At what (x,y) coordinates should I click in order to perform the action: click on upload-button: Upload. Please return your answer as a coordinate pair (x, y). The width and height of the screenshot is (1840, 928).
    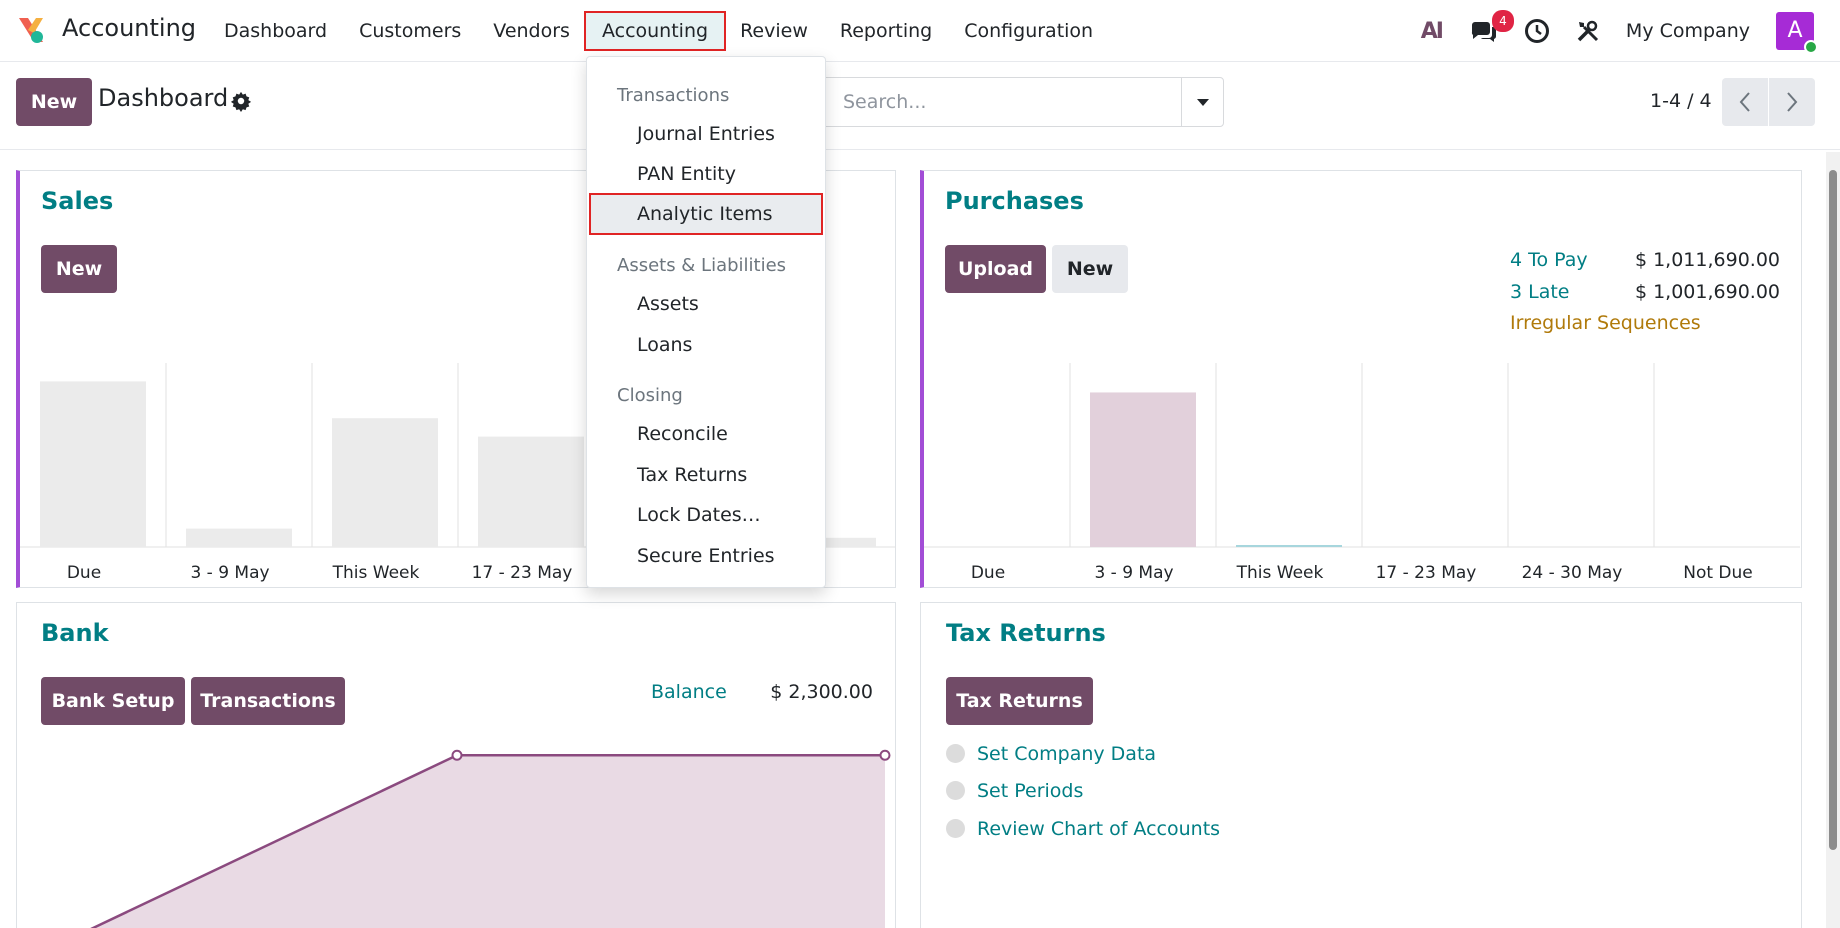
    Looking at the image, I should click on (995, 269).